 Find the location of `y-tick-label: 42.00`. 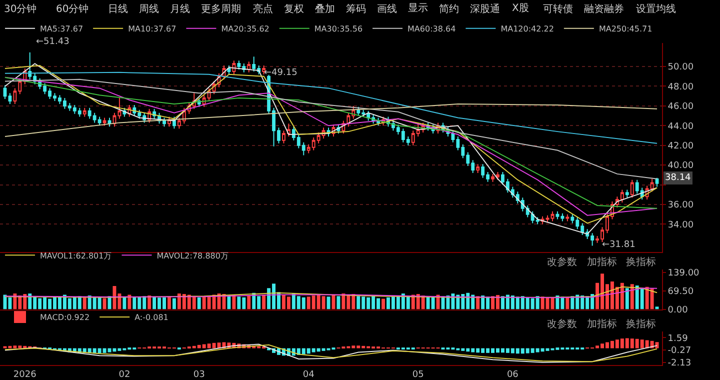

y-tick-label: 42.00 is located at coordinates (681, 147).